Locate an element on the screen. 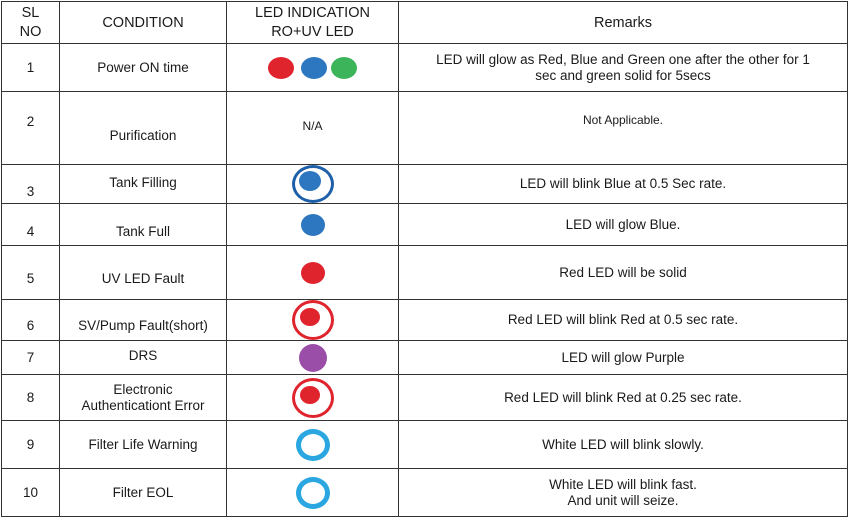  sl-cell: 3 is located at coordinates (30, 184).